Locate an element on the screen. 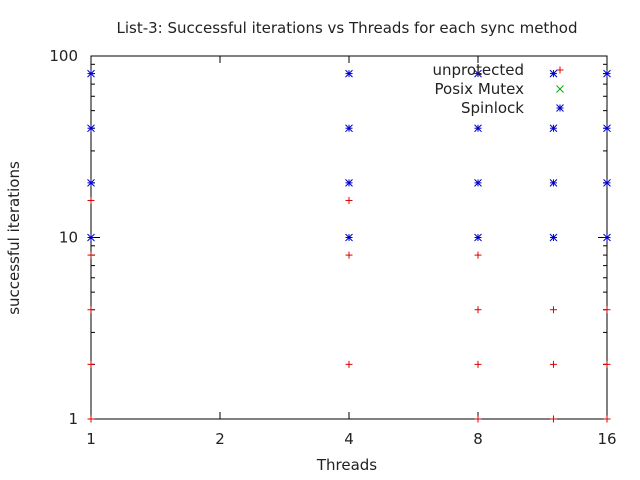  legend-marker-posix-mutex is located at coordinates (560, 89).